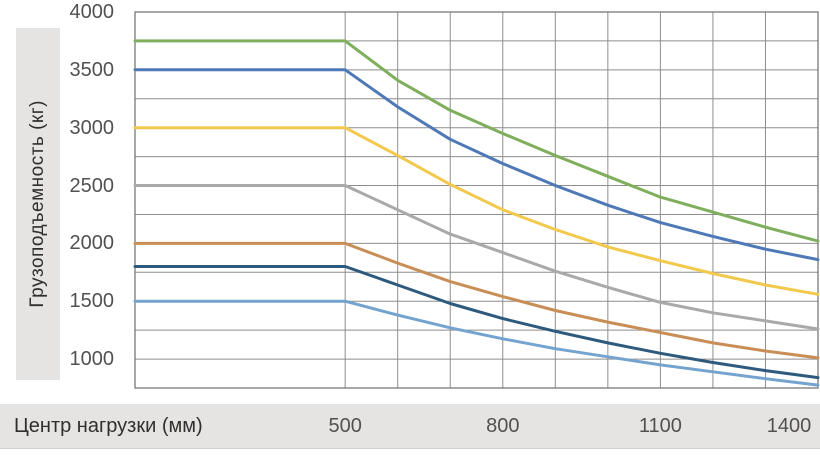 The width and height of the screenshot is (820, 460). I want to click on x-tick-label: 500, so click(345, 426).